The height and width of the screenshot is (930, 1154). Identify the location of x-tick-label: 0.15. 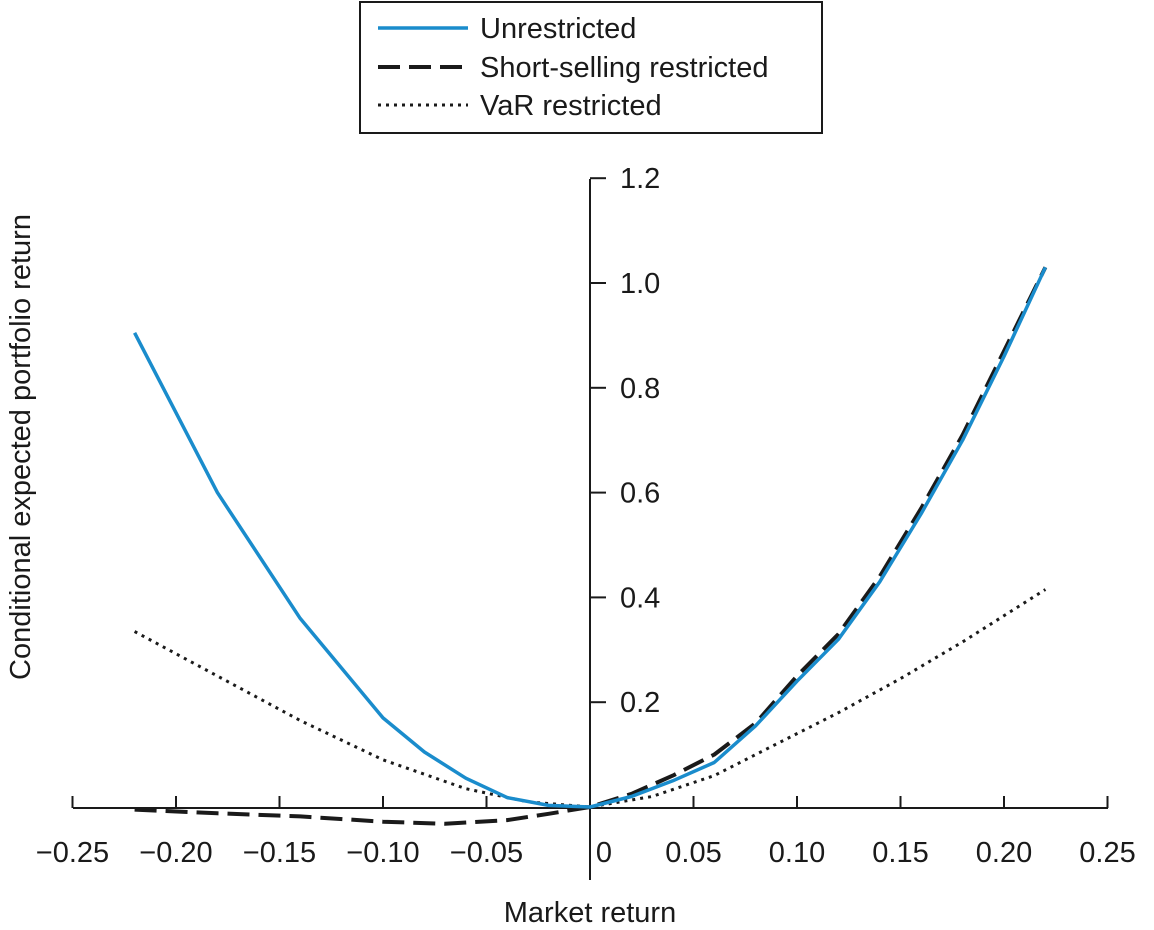
(900, 853).